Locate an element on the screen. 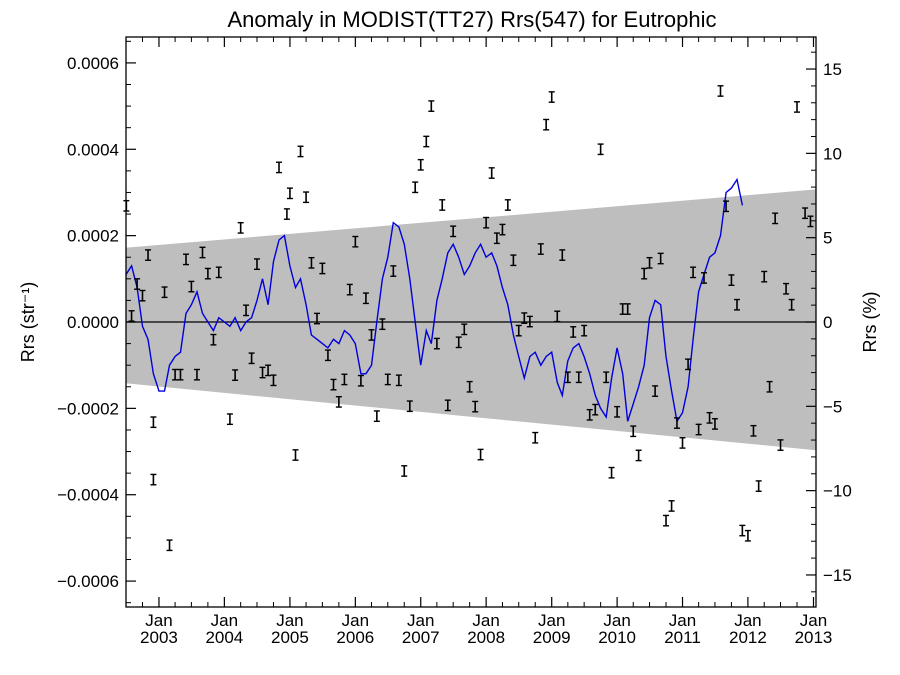 The width and height of the screenshot is (900, 675). x-tick-year-label: 2009 is located at coordinates (552, 637).